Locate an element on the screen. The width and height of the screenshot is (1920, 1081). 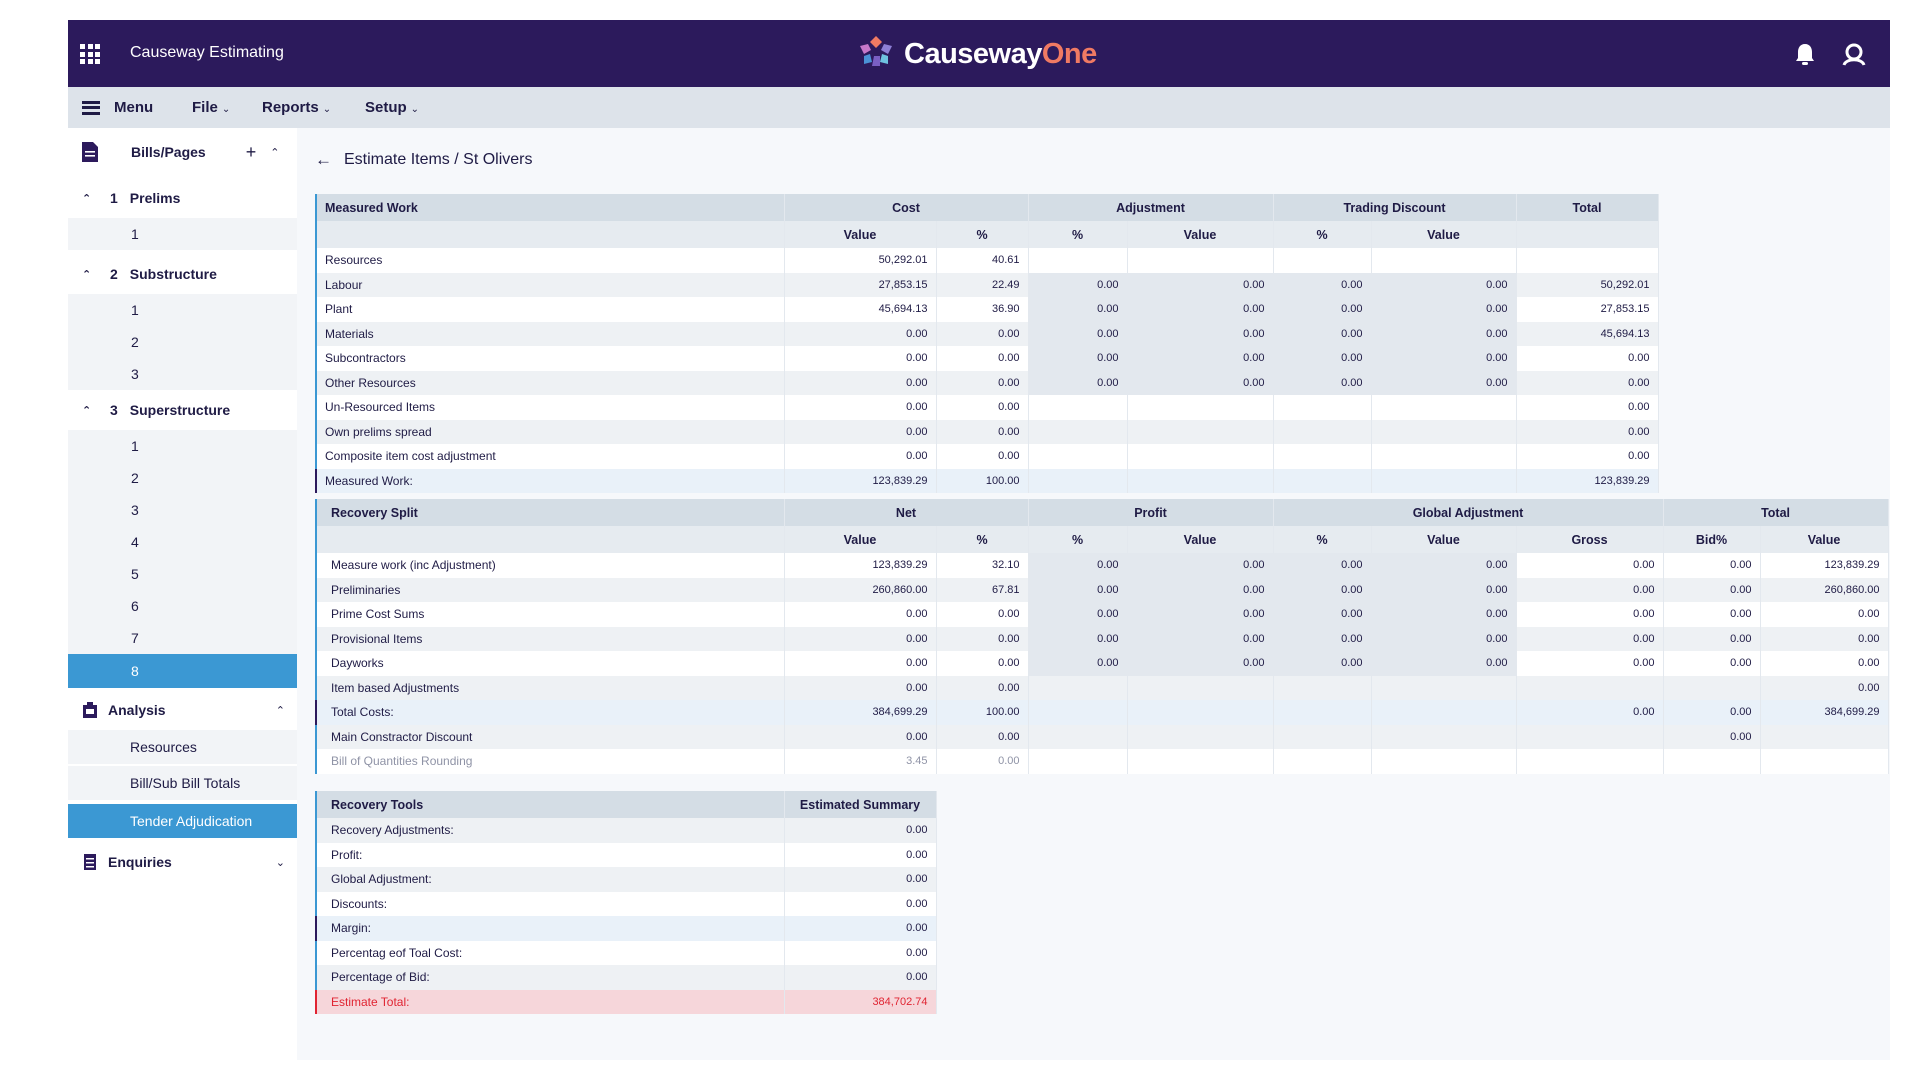
page-label: 3 is located at coordinates (135, 510).